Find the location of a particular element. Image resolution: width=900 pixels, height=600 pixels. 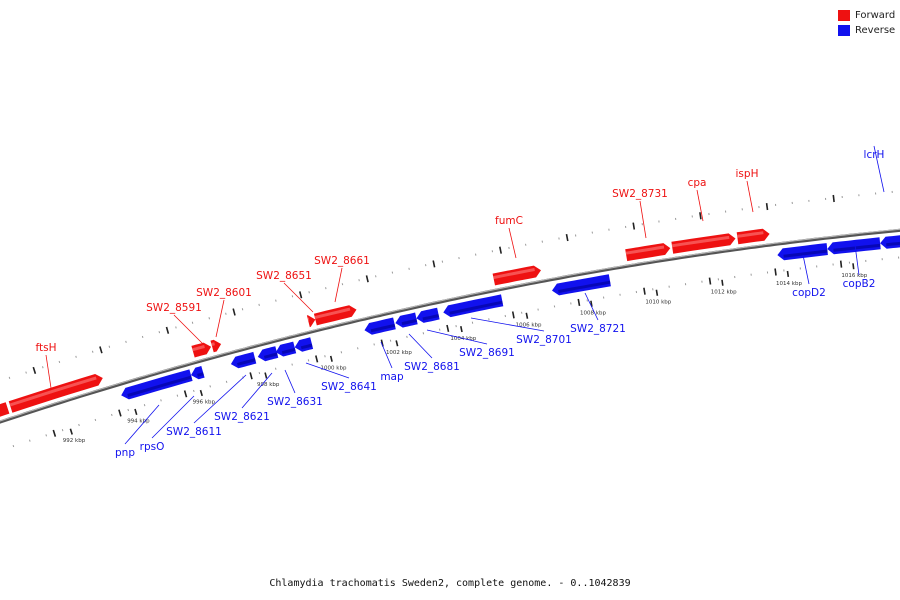

gene-label-SW2_8731: SW2_8731 is located at coordinates (640, 194).